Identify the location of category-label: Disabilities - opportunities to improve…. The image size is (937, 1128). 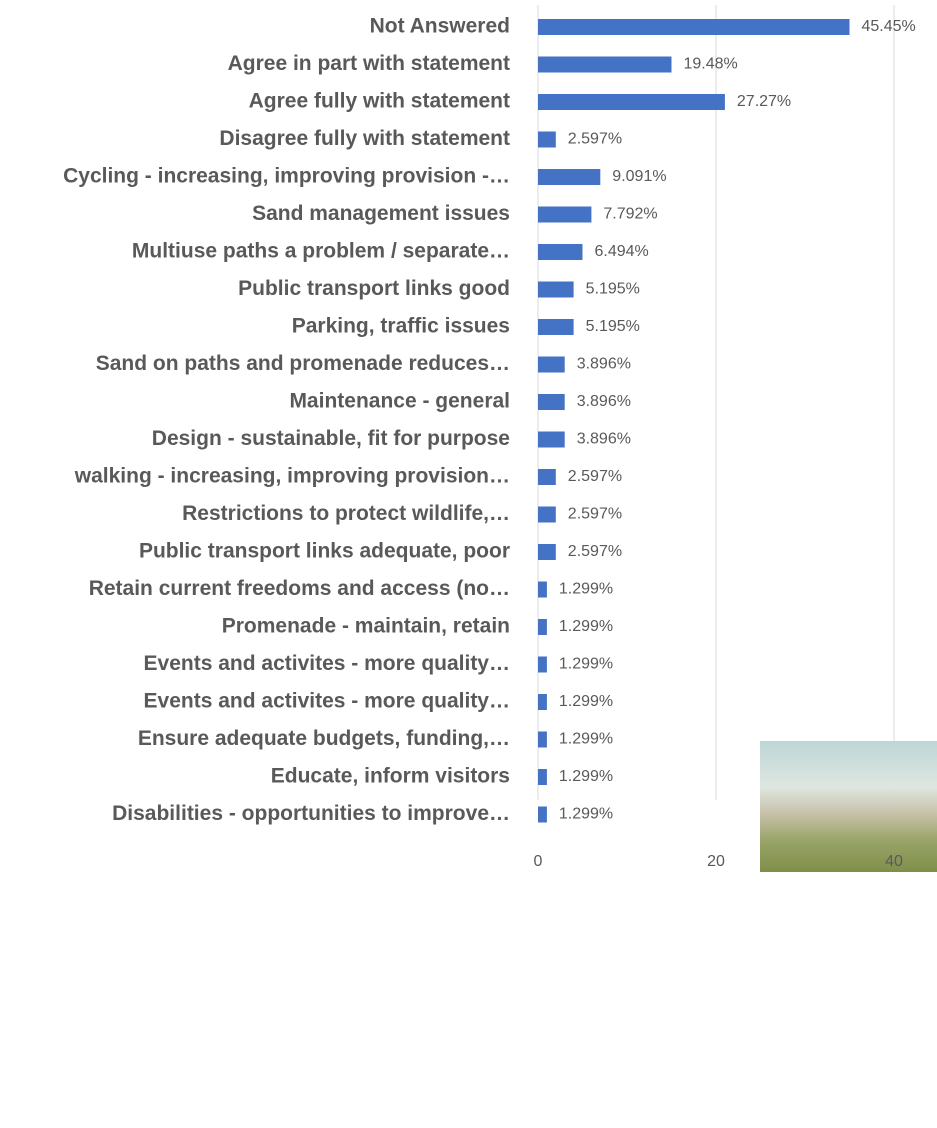
(311, 813).